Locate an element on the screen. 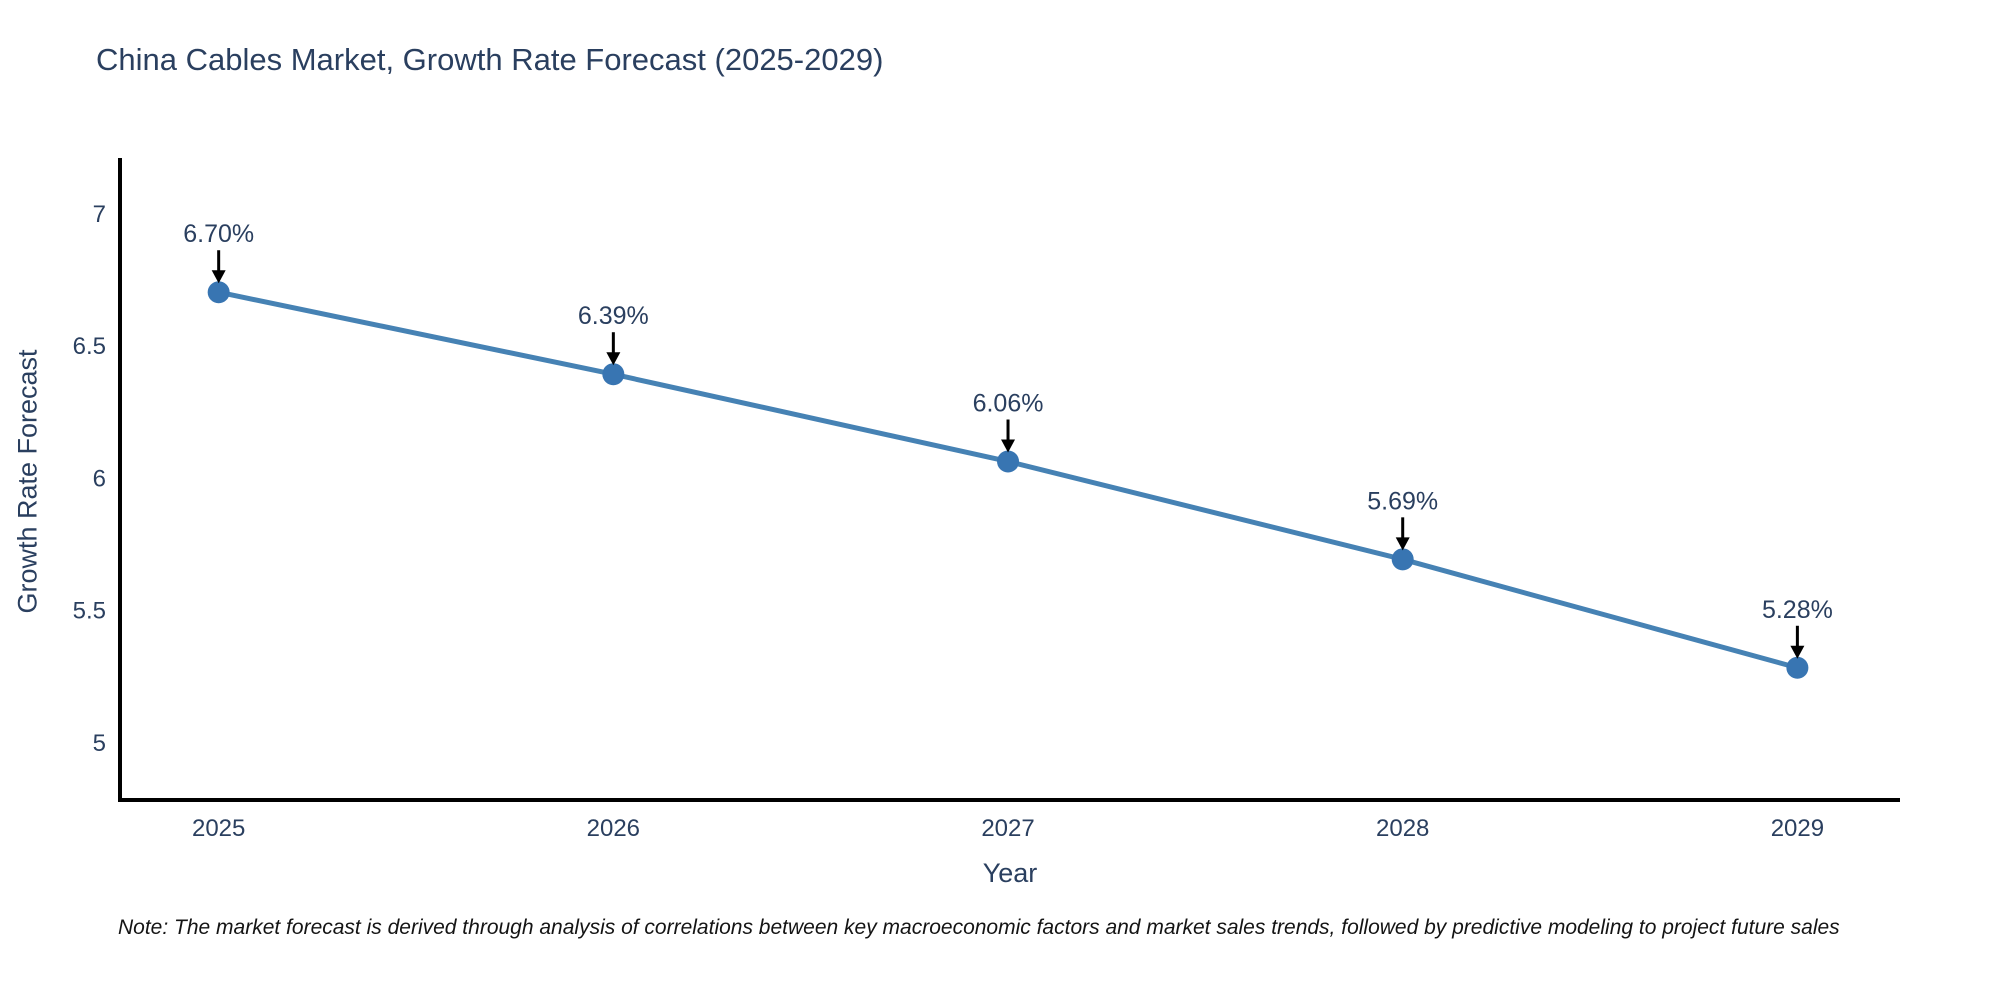 The height and width of the screenshot is (1000, 2000). x-axis-title: Year is located at coordinates (1010, 873).